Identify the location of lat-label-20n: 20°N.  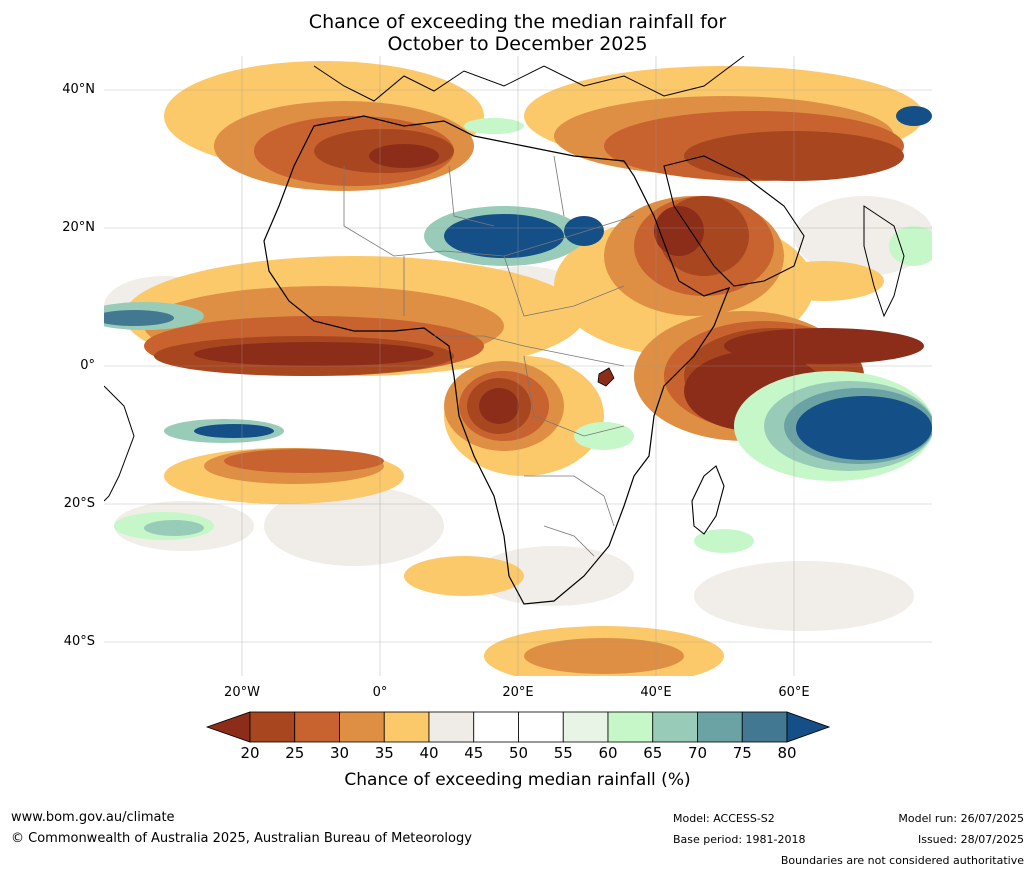
(78, 227).